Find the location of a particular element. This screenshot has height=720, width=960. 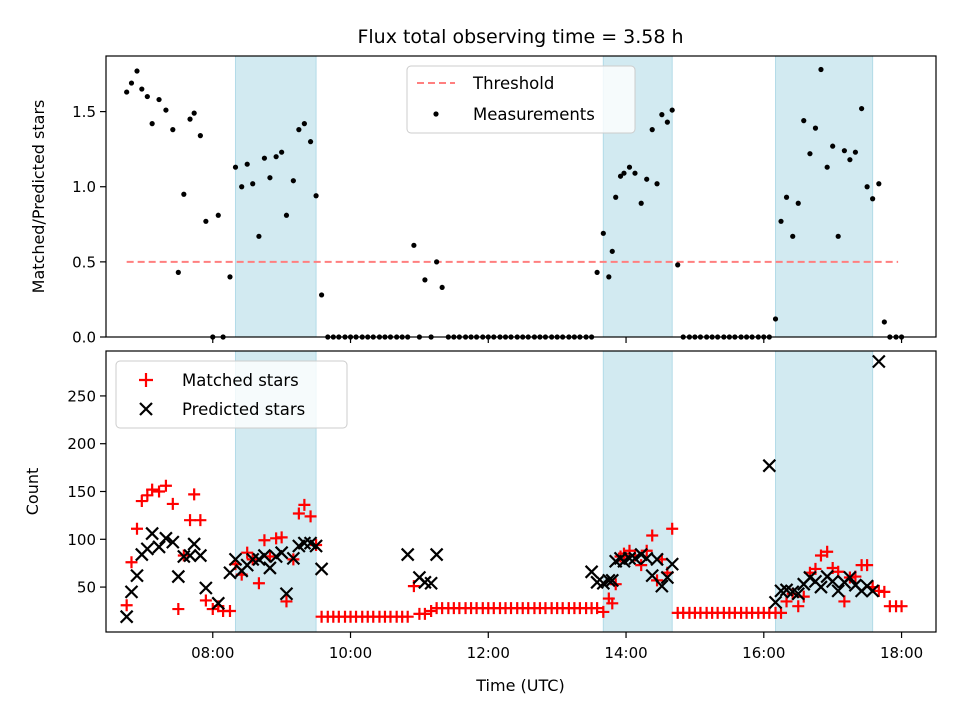

x-tick-label: 12:00 is located at coordinates (488, 653).